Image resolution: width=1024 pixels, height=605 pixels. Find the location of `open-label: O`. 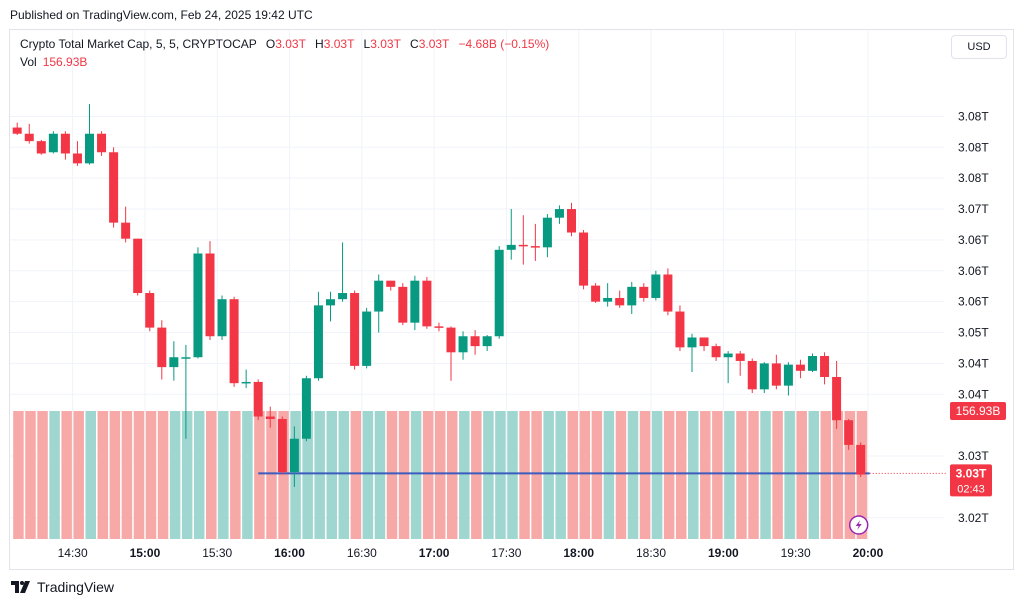

open-label: O is located at coordinates (270, 44).